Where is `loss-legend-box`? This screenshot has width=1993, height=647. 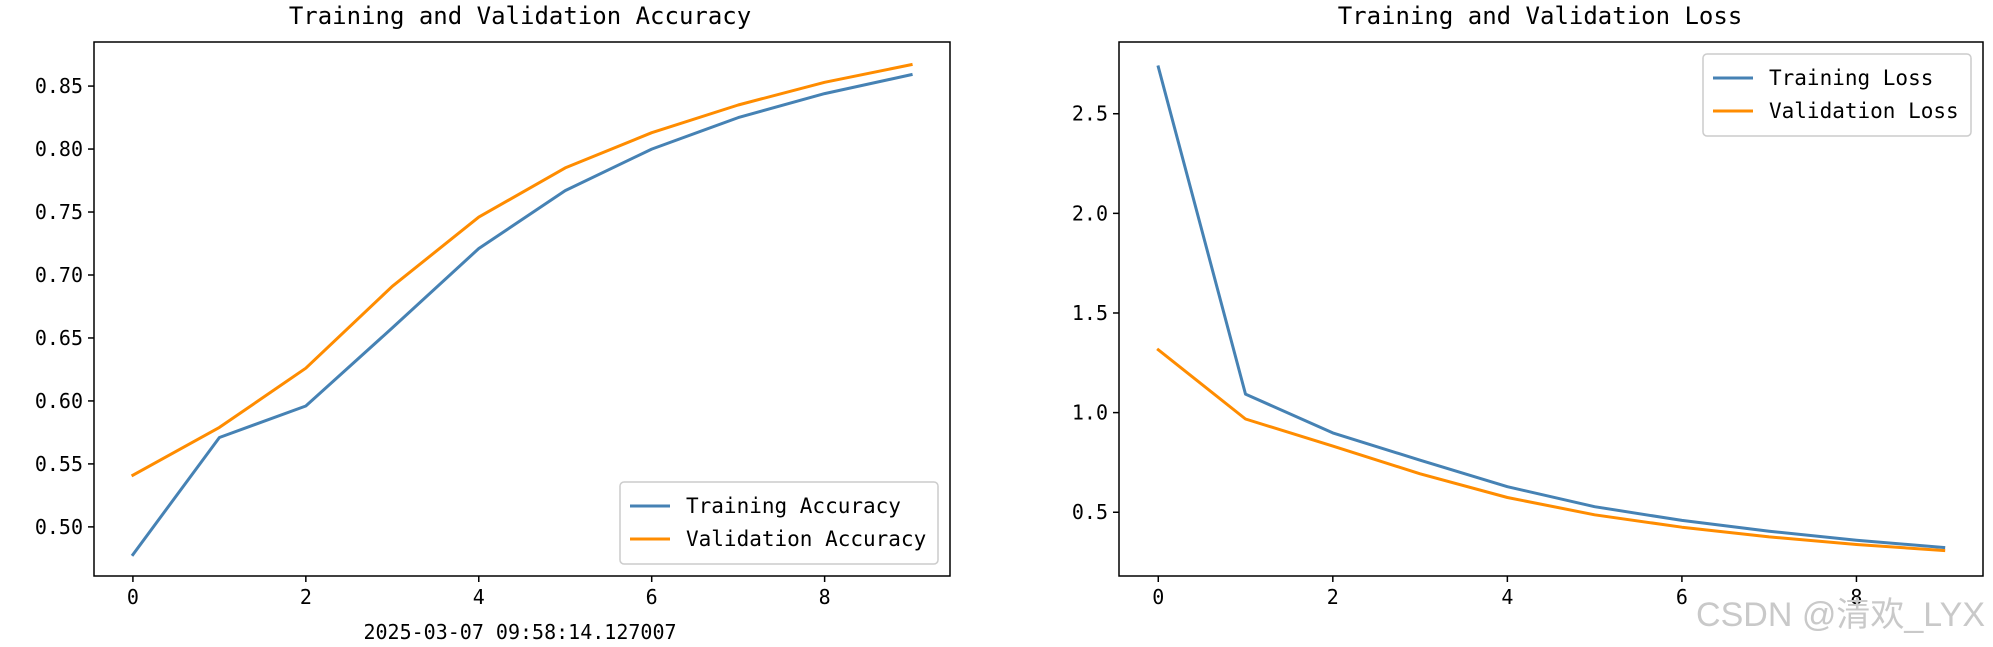 loss-legend-box is located at coordinates (1837, 95).